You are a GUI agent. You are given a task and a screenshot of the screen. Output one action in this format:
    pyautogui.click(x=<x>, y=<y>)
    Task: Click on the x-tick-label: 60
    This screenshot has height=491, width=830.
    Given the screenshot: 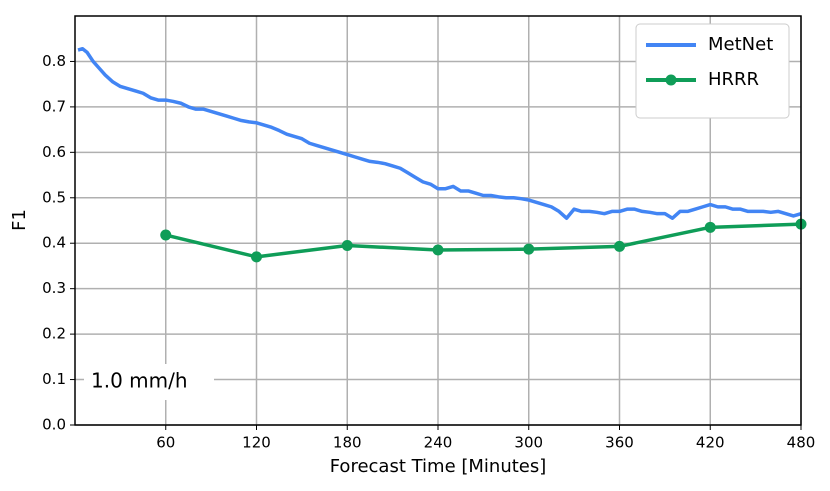 What is the action you would take?
    pyautogui.click(x=165, y=443)
    